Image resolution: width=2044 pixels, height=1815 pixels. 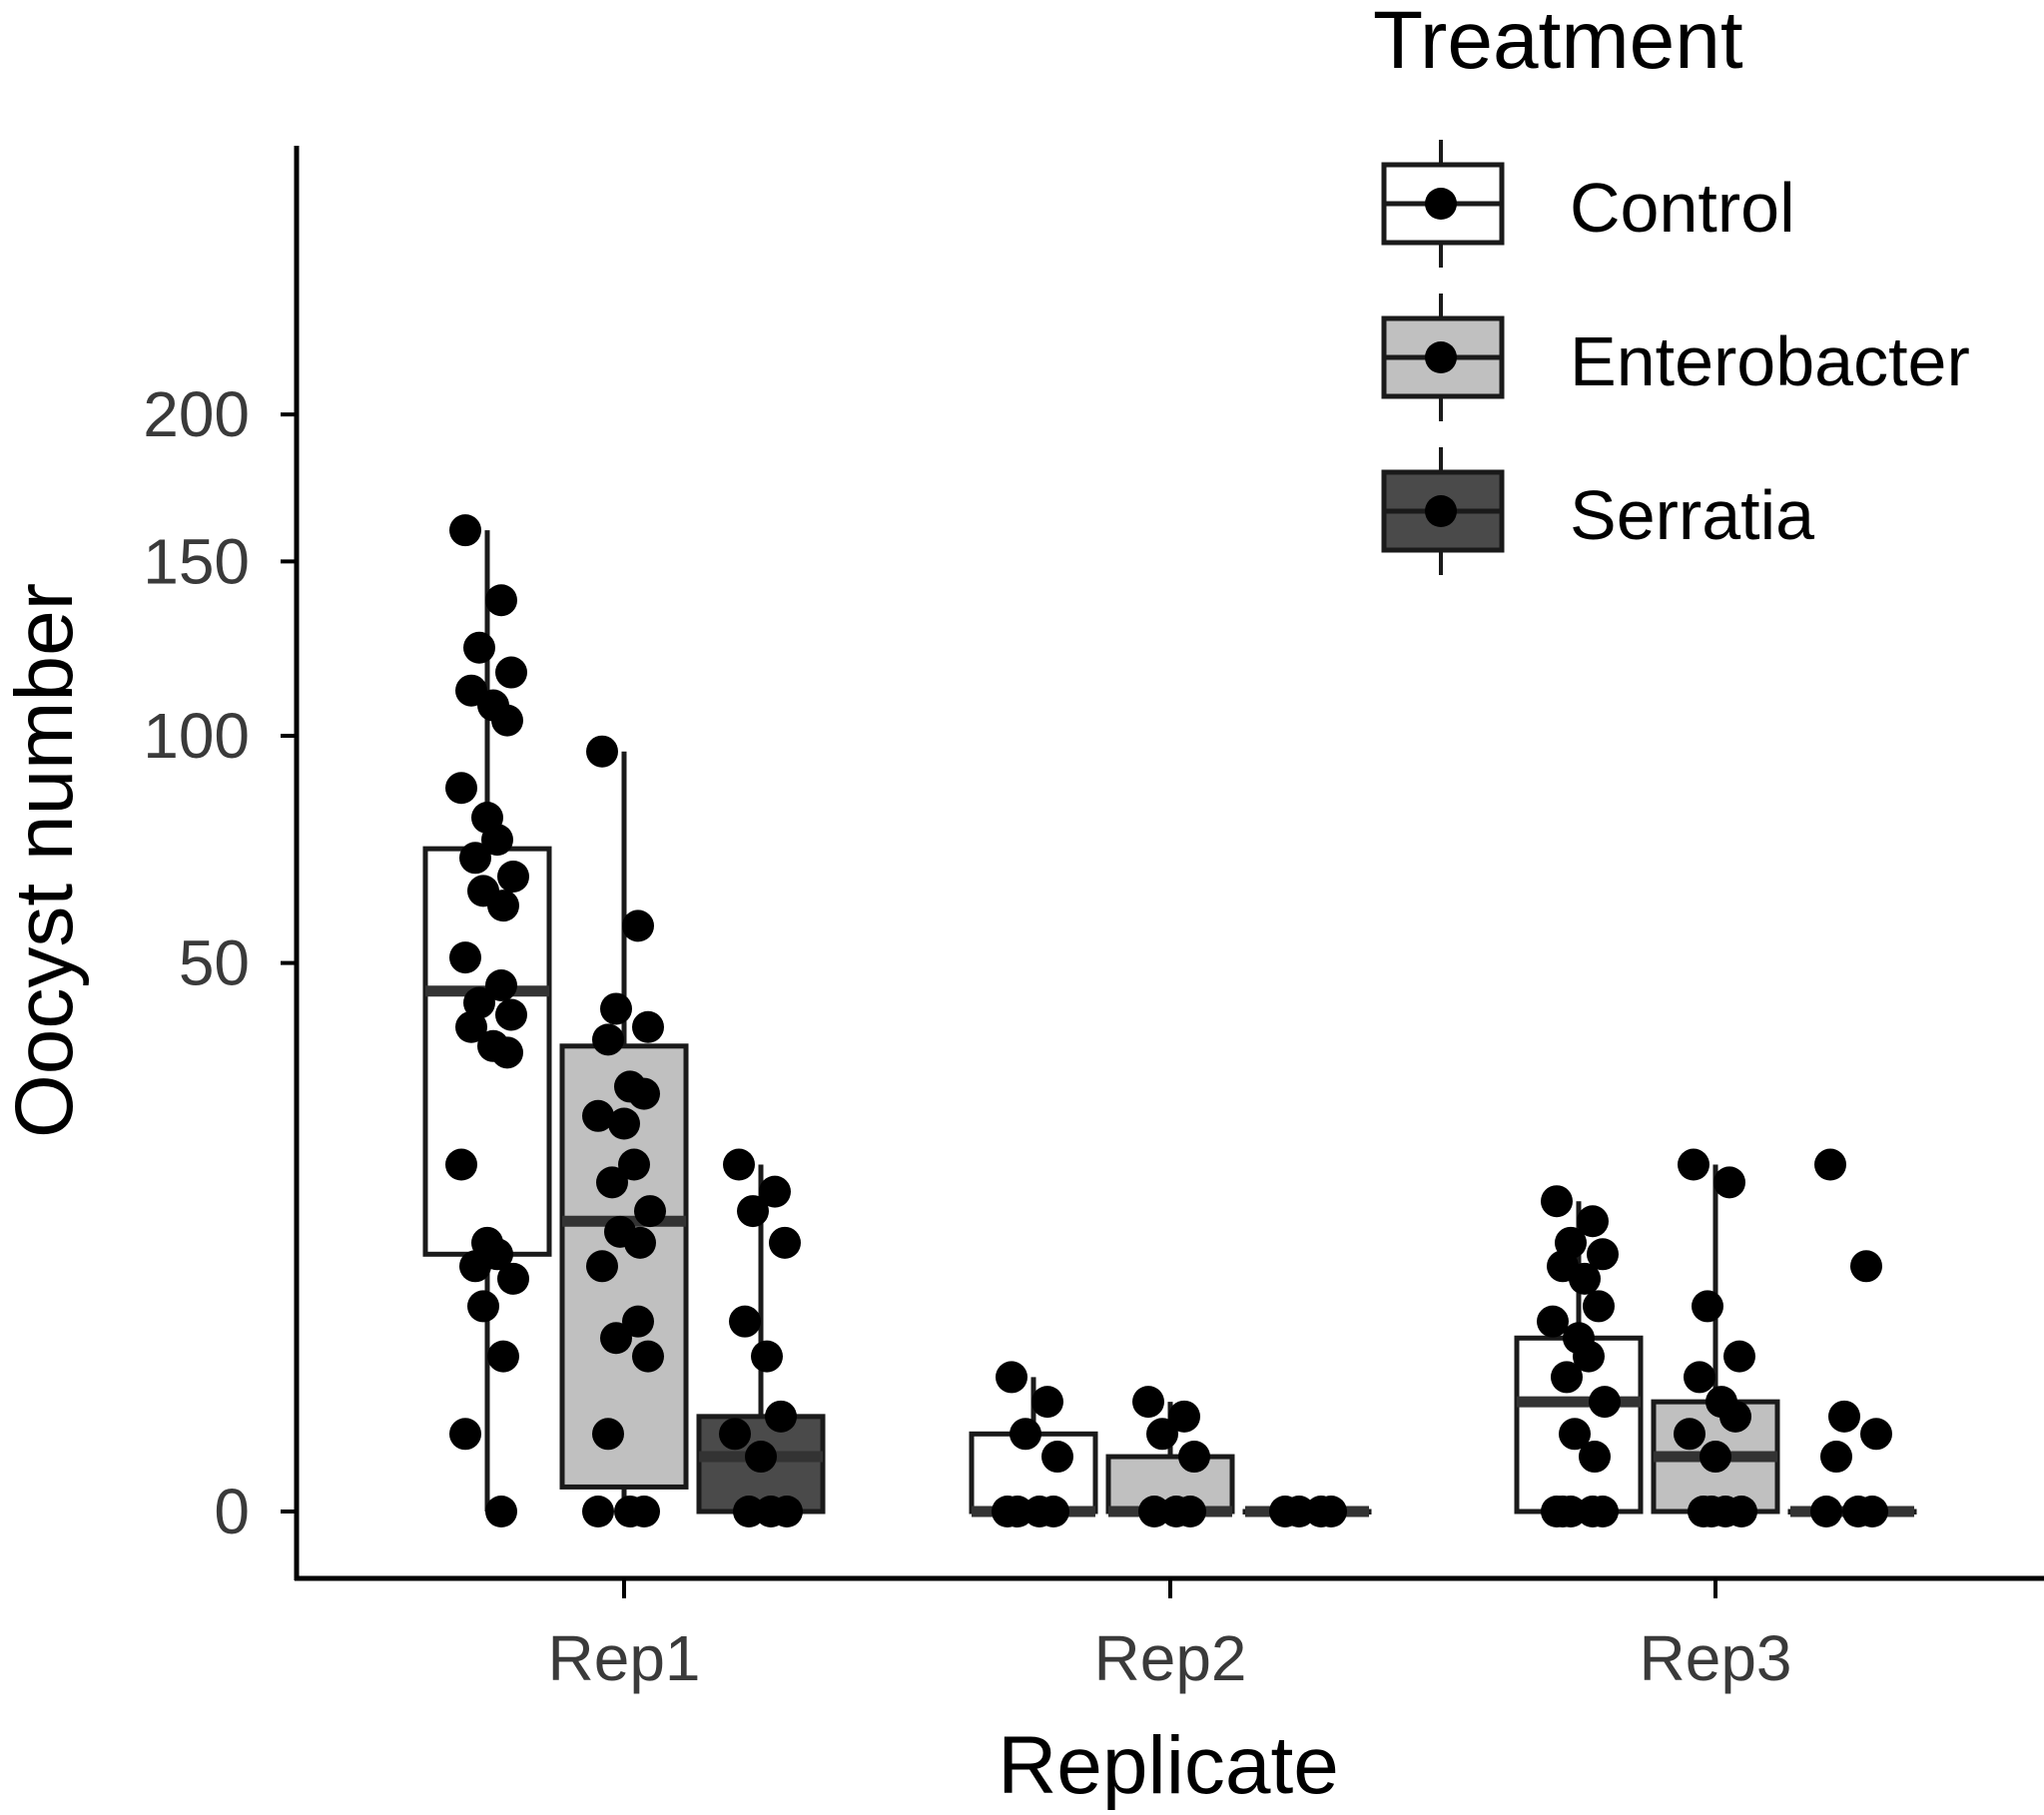 What do you see at coordinates (196, 561) in the screenshot?
I see `y-tick-label: 150` at bounding box center [196, 561].